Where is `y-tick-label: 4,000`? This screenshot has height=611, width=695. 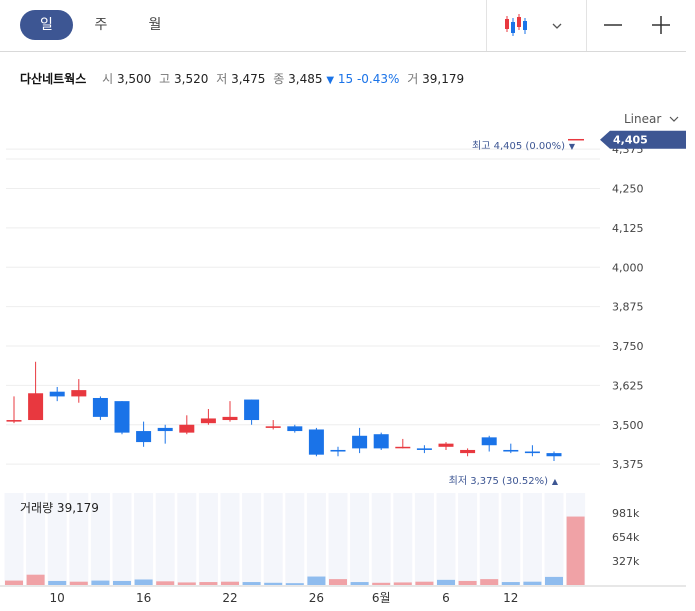 y-tick-label: 4,000 is located at coordinates (628, 267).